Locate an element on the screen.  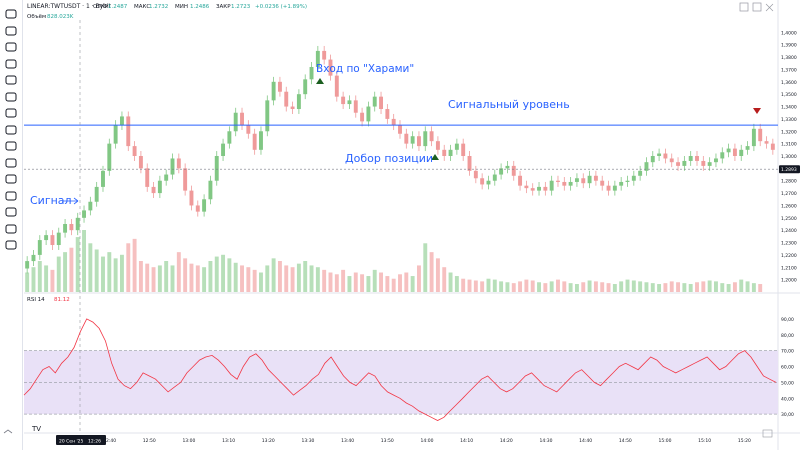
symbol-title: LINEAR:TWTUSDT · 1 · Bybit is located at coordinates (69, 6).